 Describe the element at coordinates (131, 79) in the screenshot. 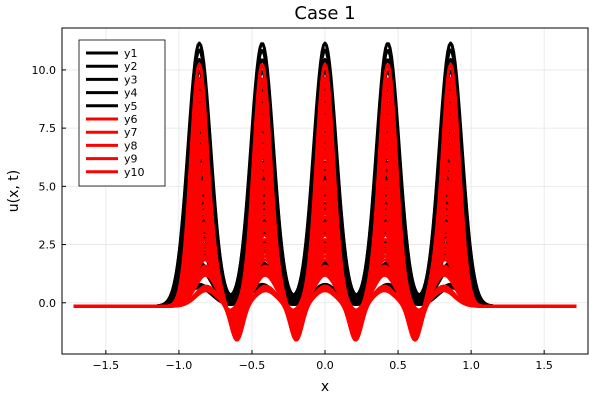

I see `legend-label: y3` at that location.